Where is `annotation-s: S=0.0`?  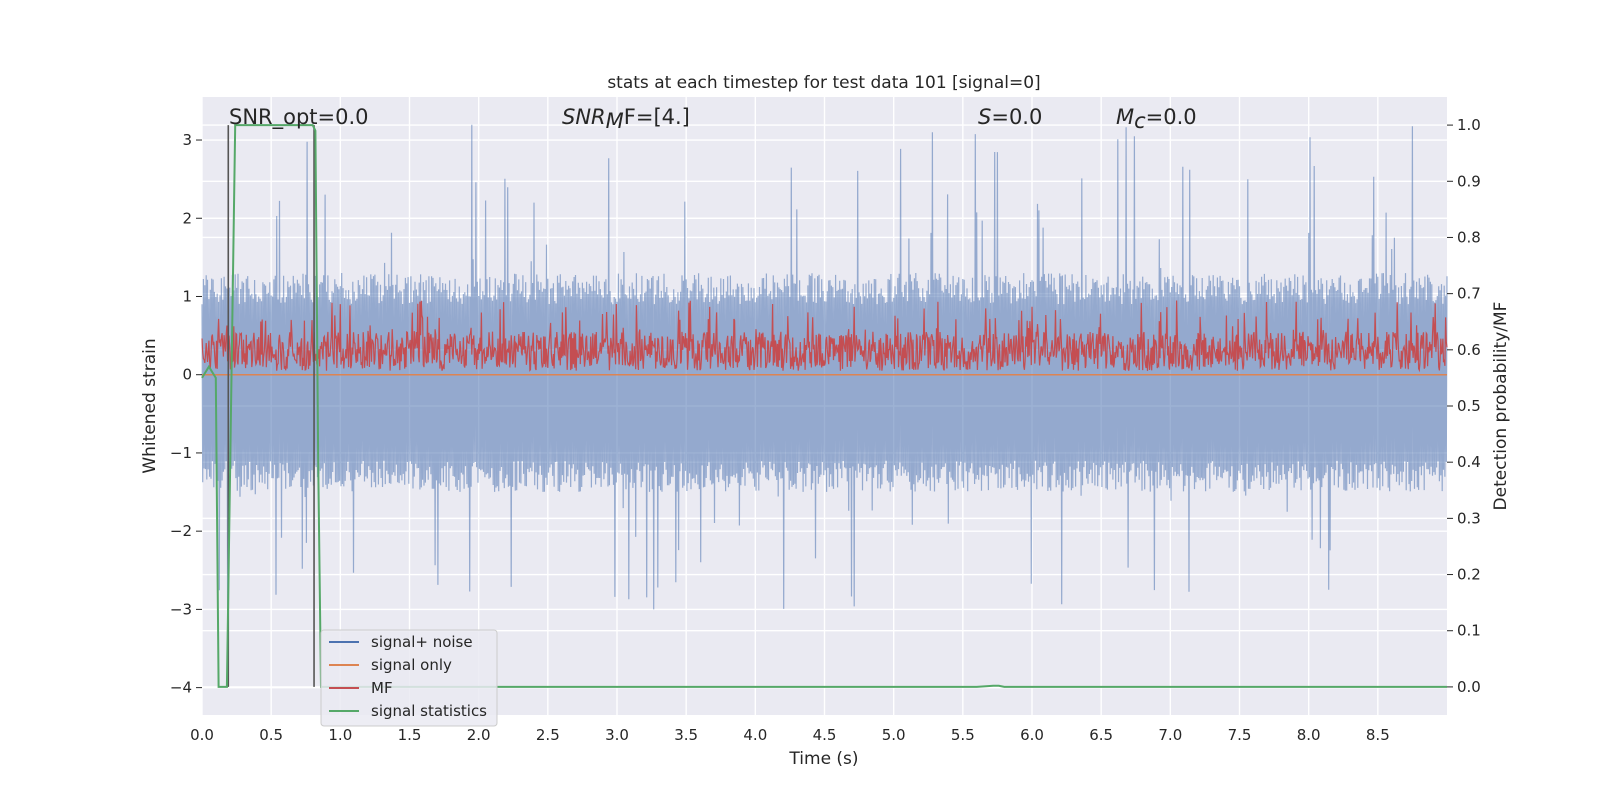
annotation-s: S=0.0 is located at coordinates (1010, 117).